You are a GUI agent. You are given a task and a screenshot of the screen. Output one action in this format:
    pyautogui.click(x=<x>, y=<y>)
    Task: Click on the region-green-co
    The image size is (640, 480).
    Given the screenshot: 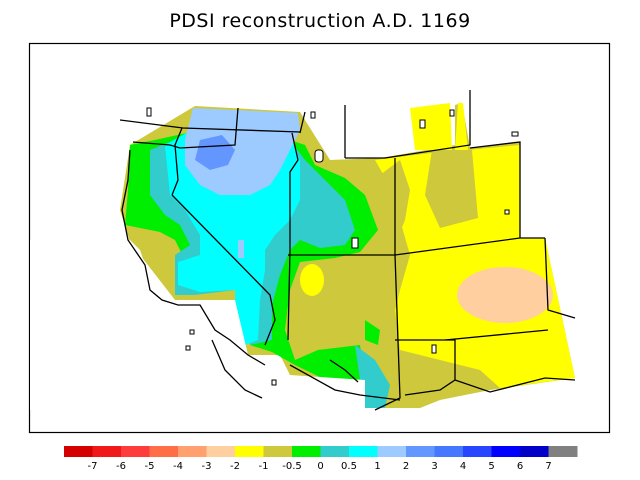 What is the action you would take?
    pyautogui.click(x=372, y=332)
    